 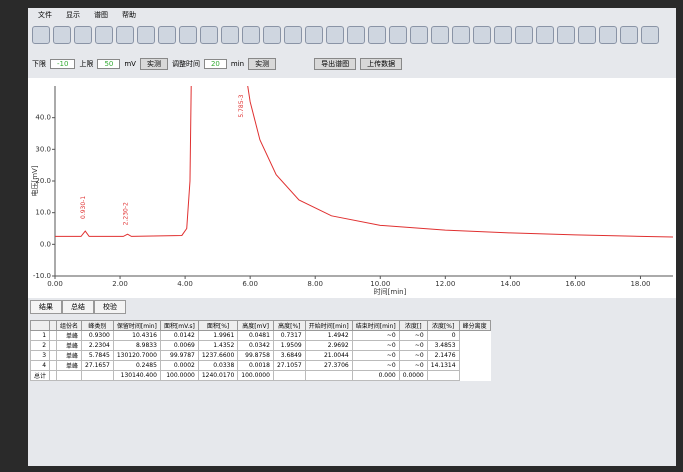 What do you see at coordinates (40, 345) in the screenshot?
I see `cell: 2` at bounding box center [40, 345].